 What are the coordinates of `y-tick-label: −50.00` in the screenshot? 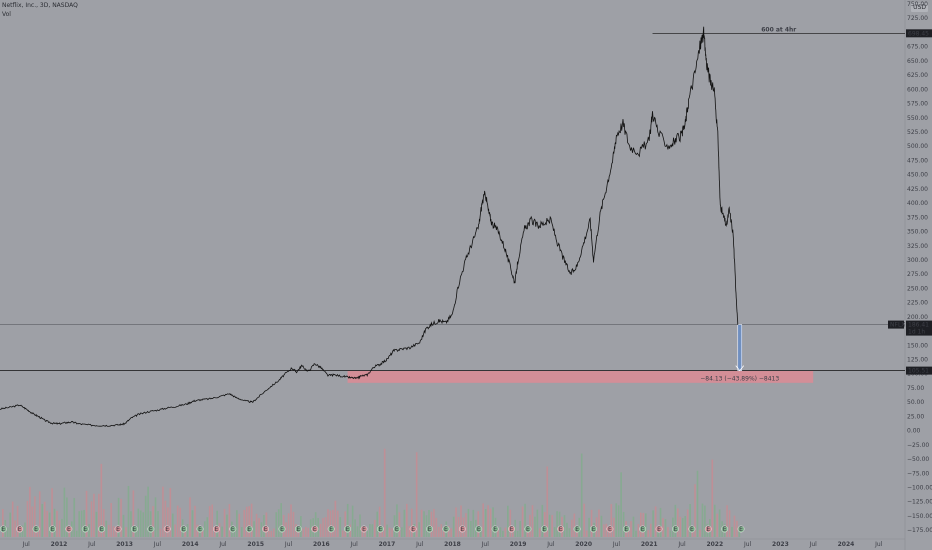 It's located at (918, 459).